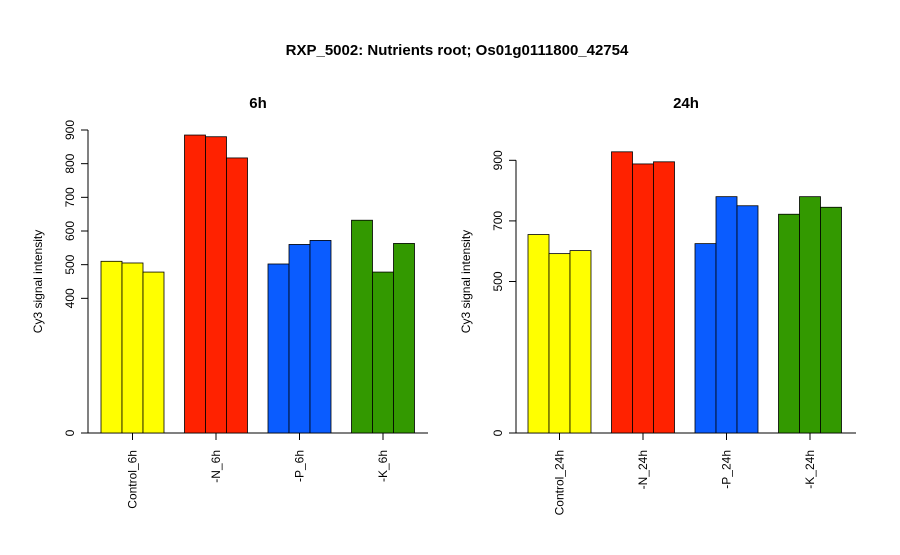 The height and width of the screenshot is (555, 900). I want to click on x-tick-label: -N_24h, so click(643, 469).